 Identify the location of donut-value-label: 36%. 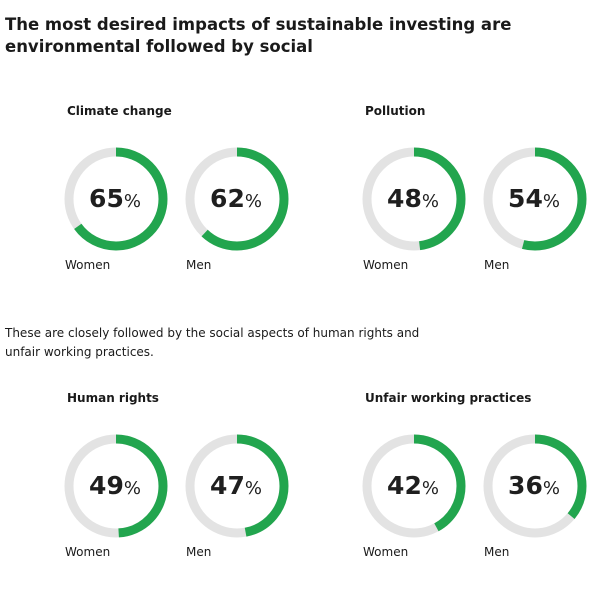
(534, 485).